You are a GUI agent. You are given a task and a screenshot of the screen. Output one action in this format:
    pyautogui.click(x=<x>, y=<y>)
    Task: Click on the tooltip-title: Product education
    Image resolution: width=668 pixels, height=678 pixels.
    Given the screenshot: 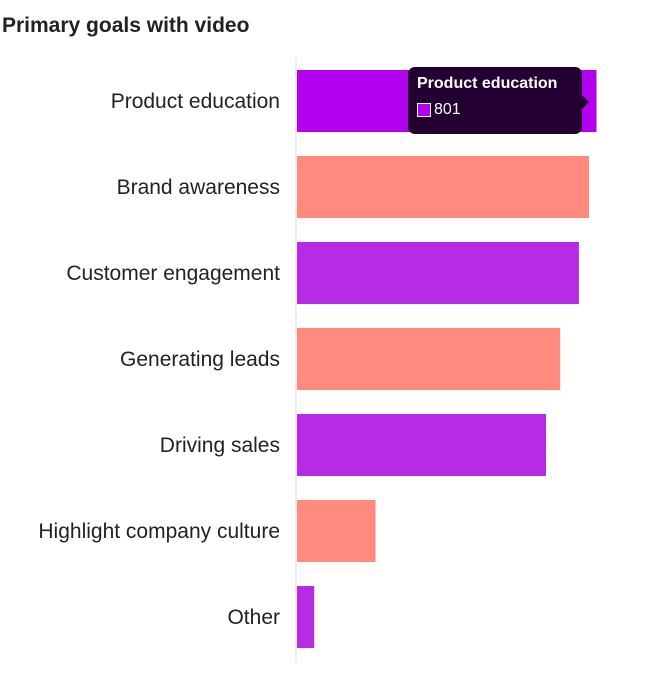 What is the action you would take?
    pyautogui.click(x=487, y=83)
    